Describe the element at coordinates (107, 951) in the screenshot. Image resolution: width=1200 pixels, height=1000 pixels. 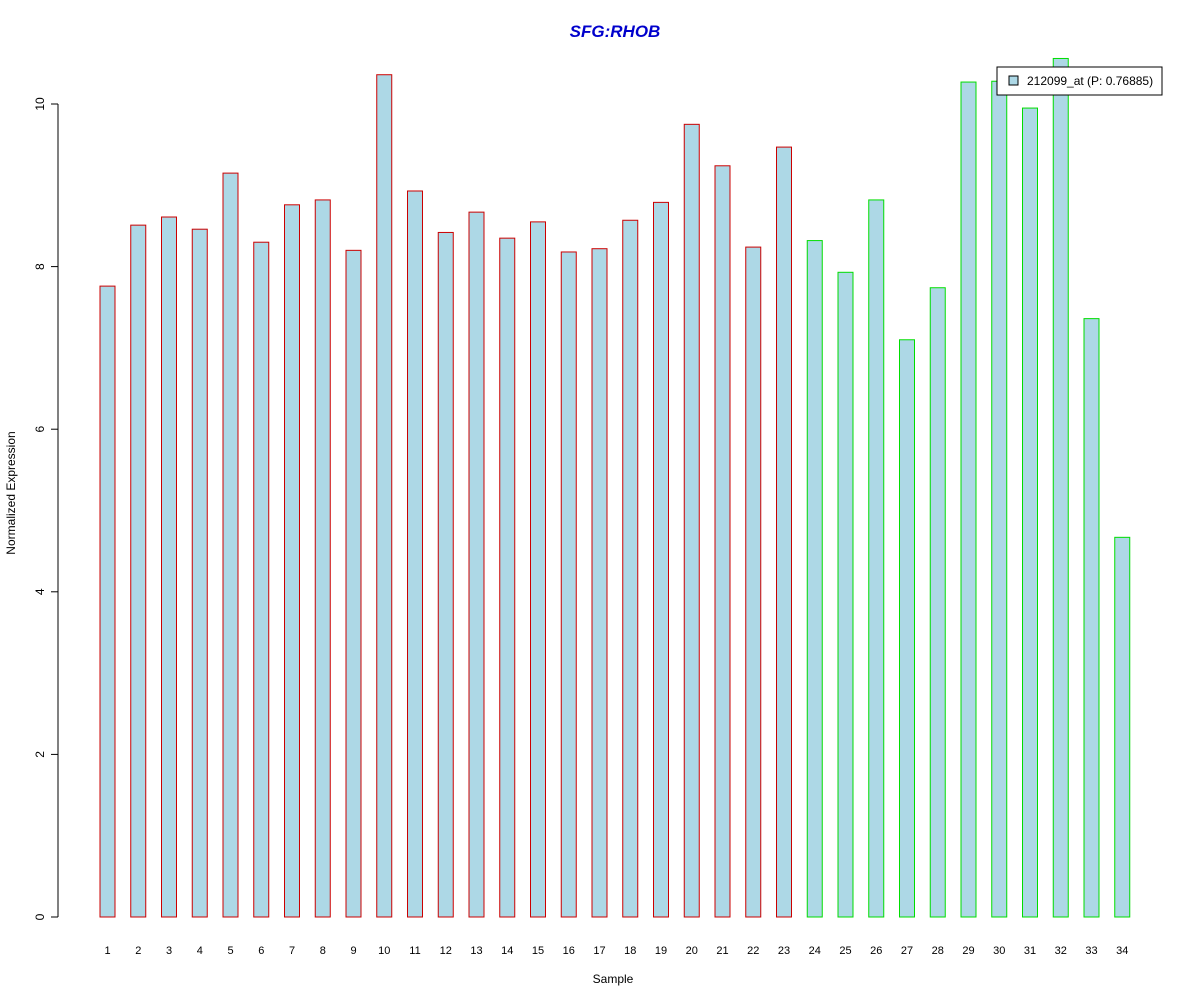
I see `x-tick-label: 1` at that location.